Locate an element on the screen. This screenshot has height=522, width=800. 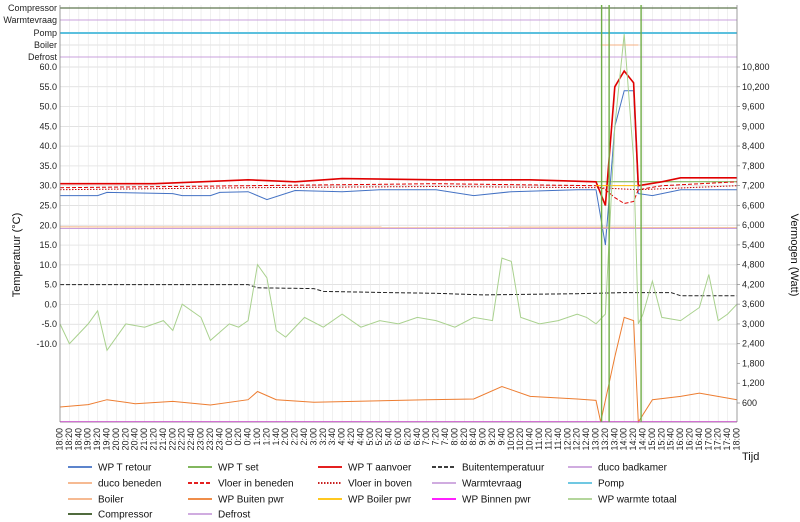
x-tick-label: 4:00 is located at coordinates (342, 437).